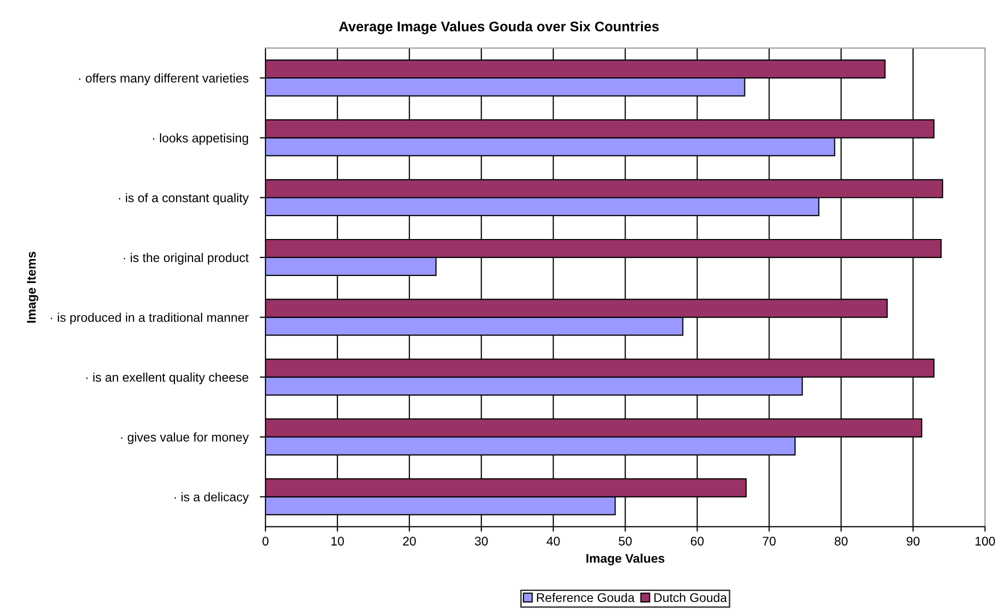 The image size is (998, 616). Describe the element at coordinates (409, 541) in the screenshot. I see `x-tick-label: 20` at that location.